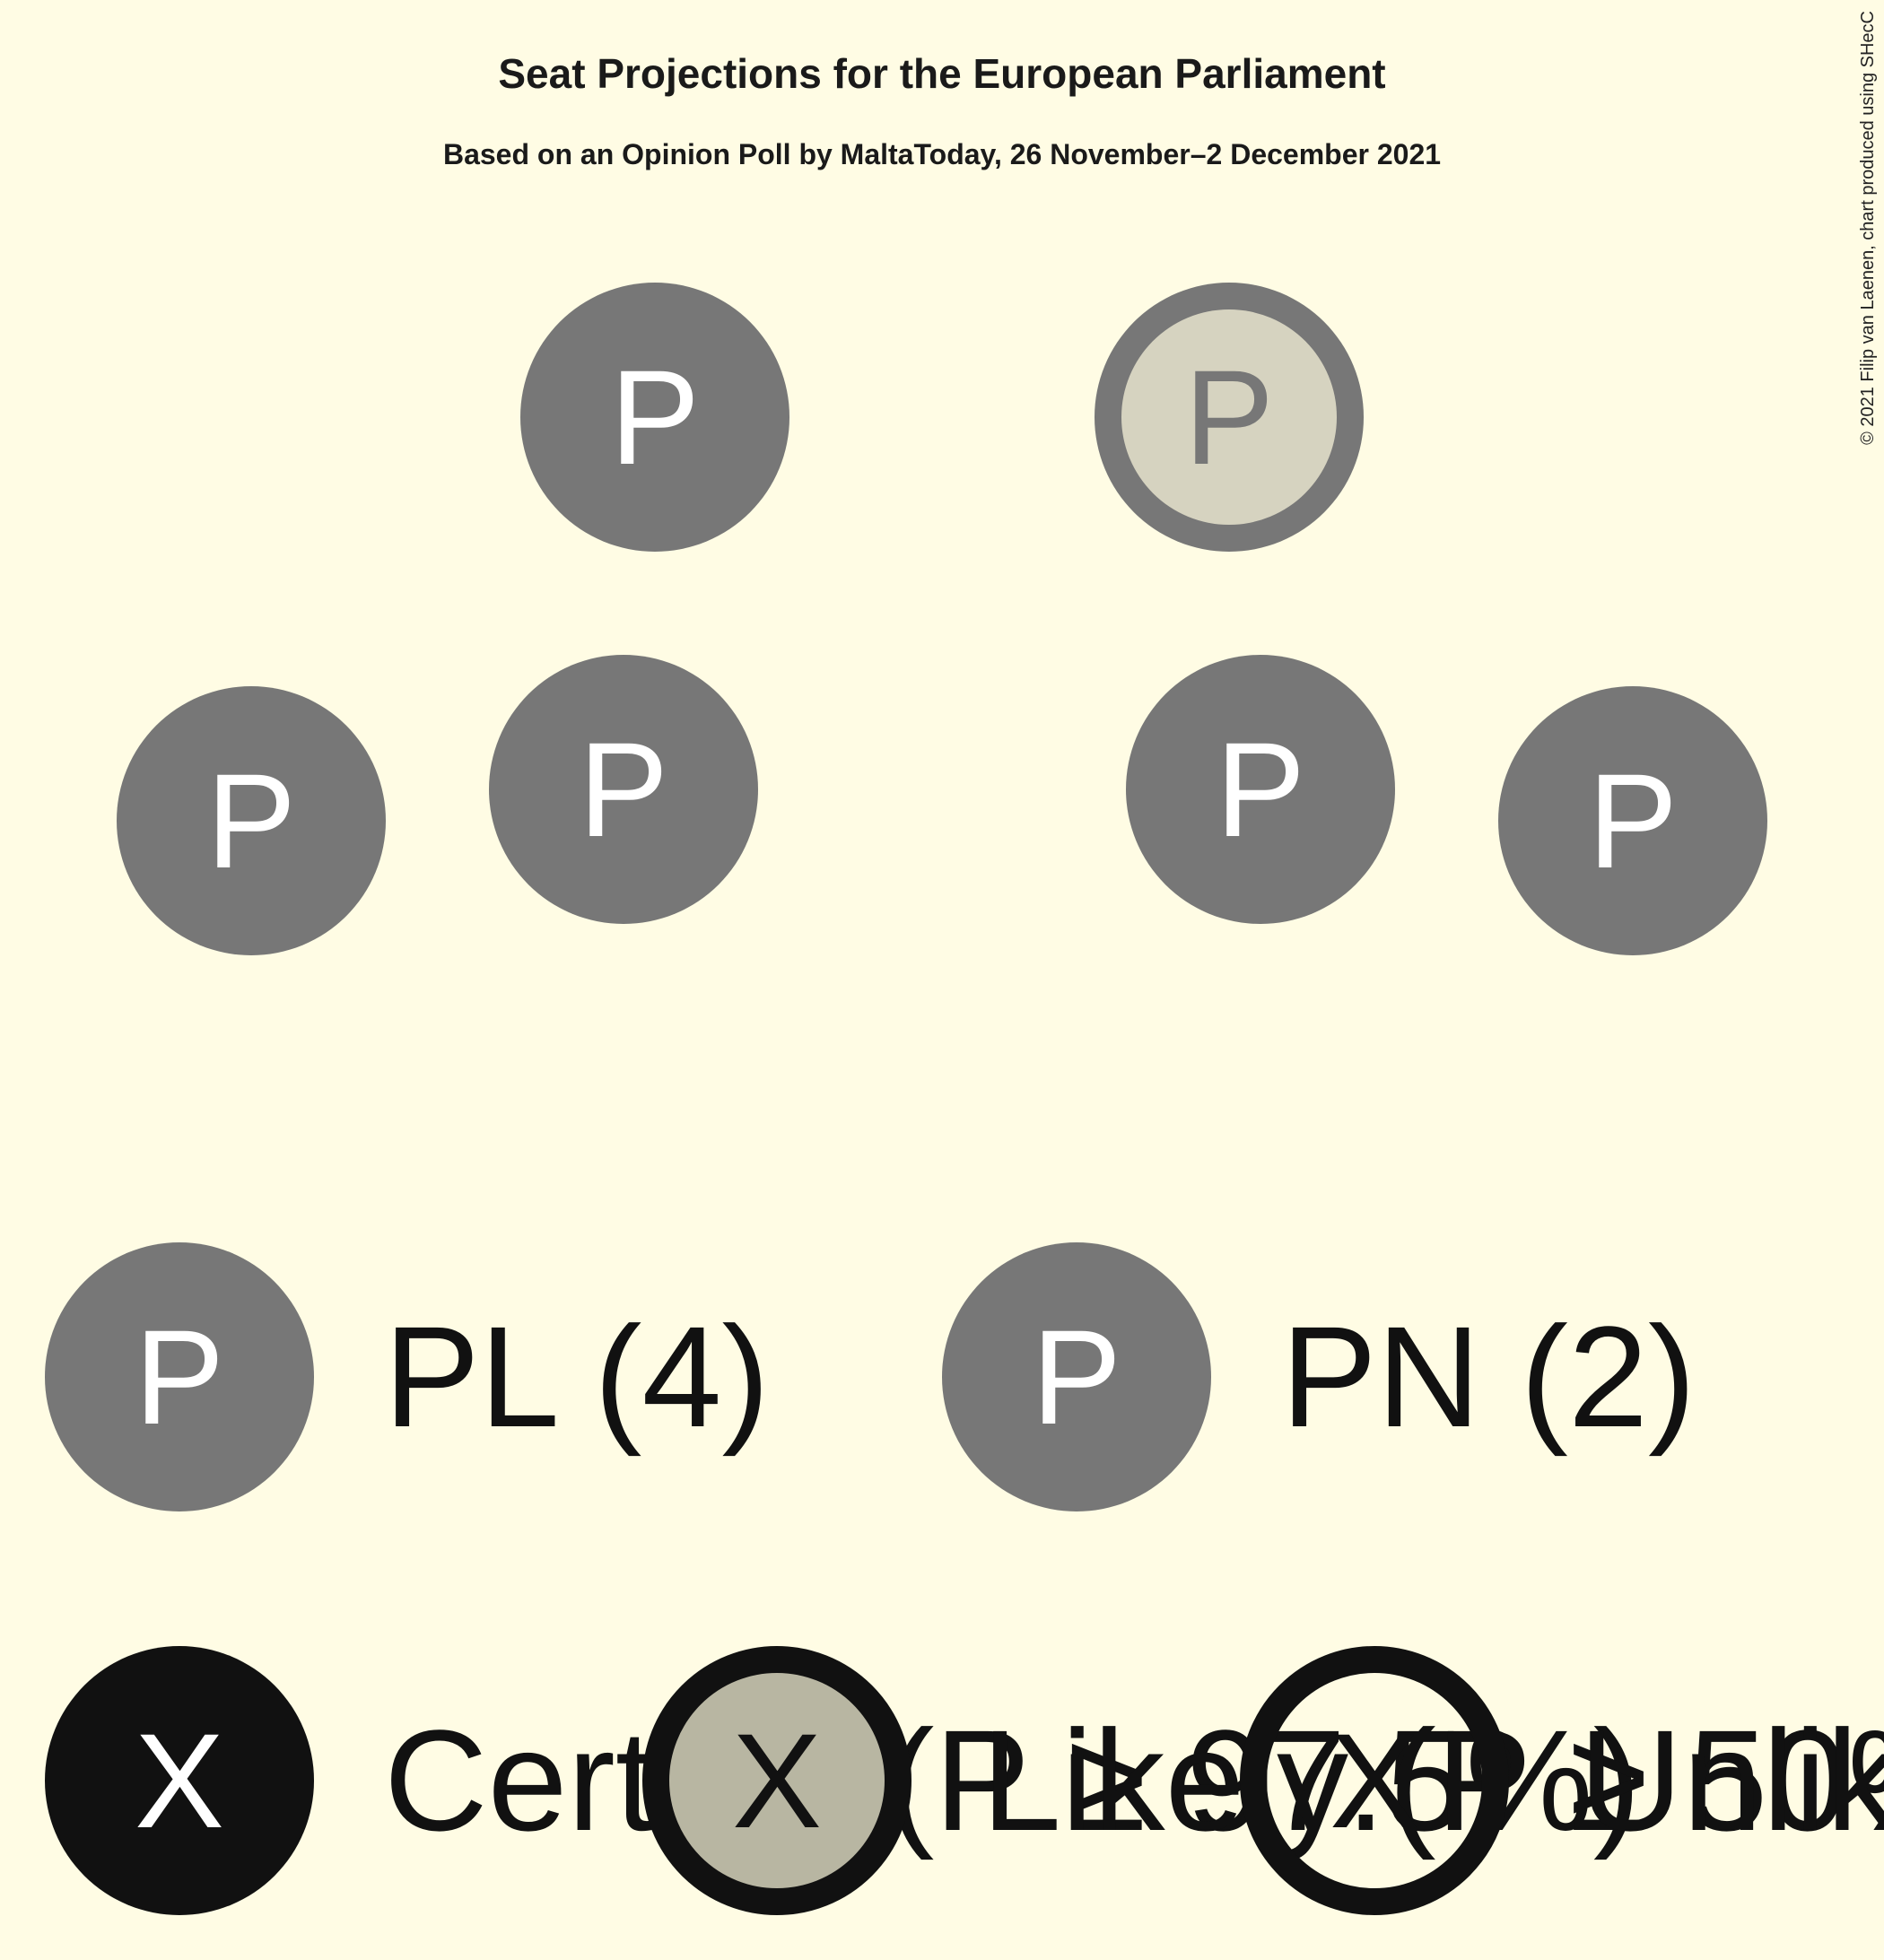 Image resolution: width=1884 pixels, height=1960 pixels. Describe the element at coordinates (1488, 1377) in the screenshot. I see `legend-label: PN (2)` at that location.